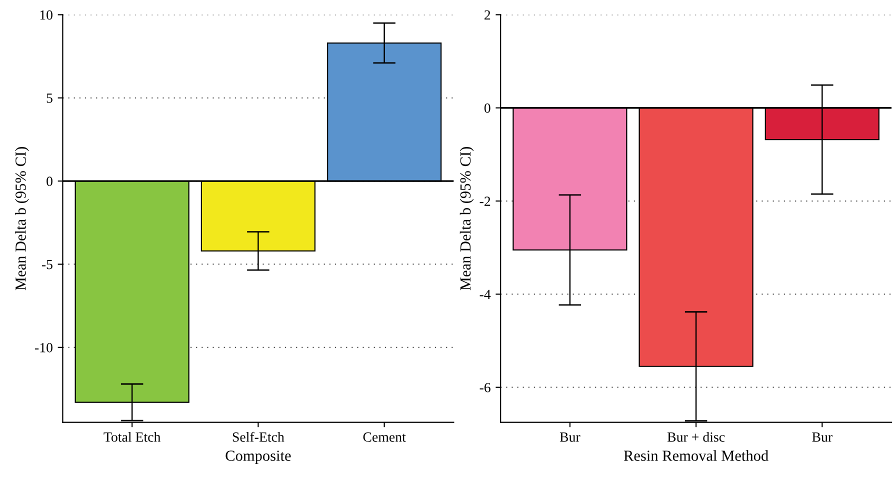 The height and width of the screenshot is (491, 896). What do you see at coordinates (258, 437) in the screenshot?
I see `x-tick-label: Self-Etch` at bounding box center [258, 437].